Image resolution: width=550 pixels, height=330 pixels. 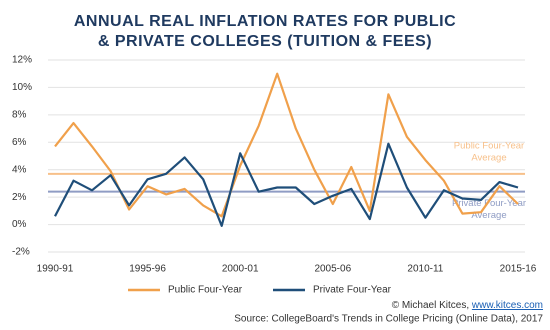 I want to click on y-tick-label: 4%, so click(x=19, y=169).